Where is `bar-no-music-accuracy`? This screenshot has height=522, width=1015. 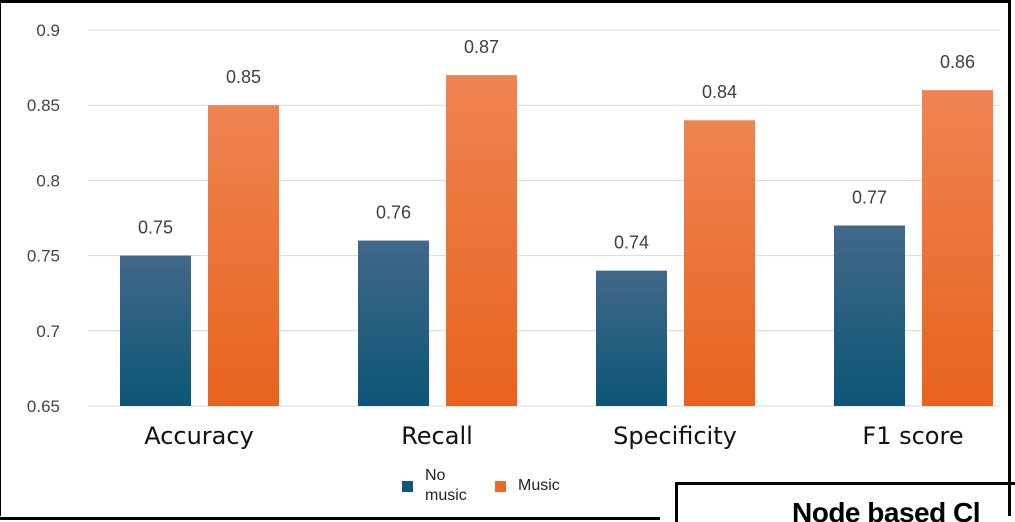
bar-no-music-accuracy is located at coordinates (155, 330).